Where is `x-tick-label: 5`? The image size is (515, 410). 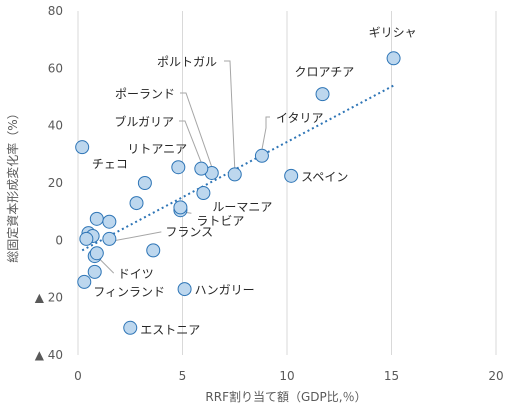
x-tick-label: 5 is located at coordinates (183, 376).